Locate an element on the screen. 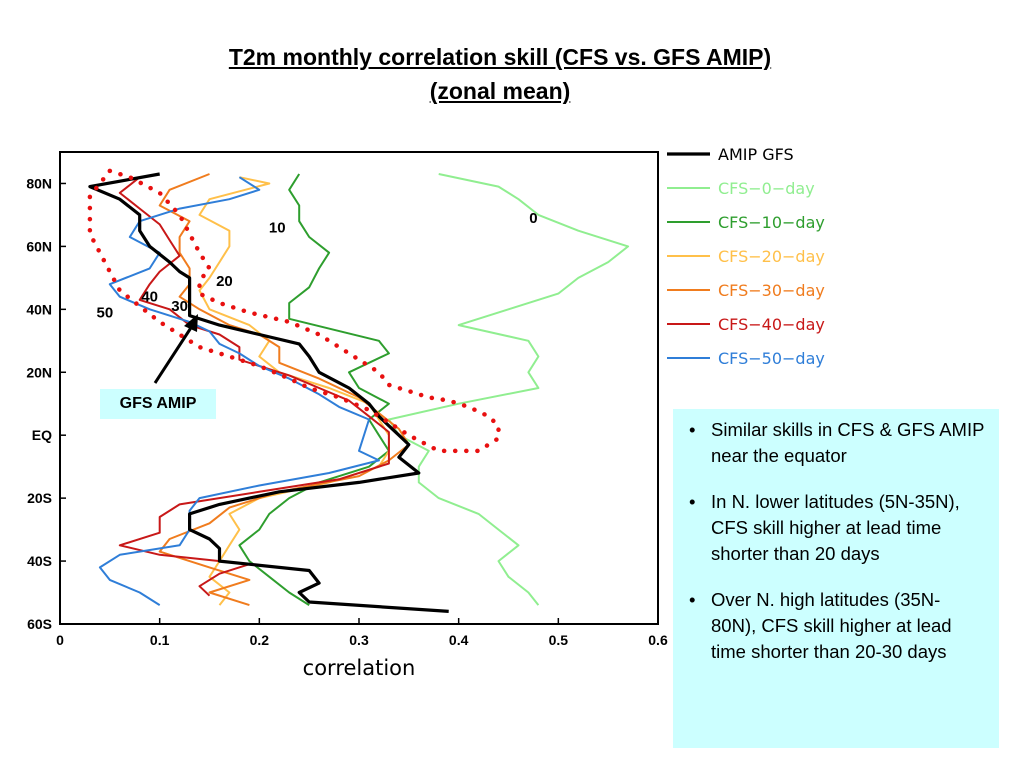 This screenshot has width=1024, height=768. y-tick-label: 60S is located at coordinates (39, 624).